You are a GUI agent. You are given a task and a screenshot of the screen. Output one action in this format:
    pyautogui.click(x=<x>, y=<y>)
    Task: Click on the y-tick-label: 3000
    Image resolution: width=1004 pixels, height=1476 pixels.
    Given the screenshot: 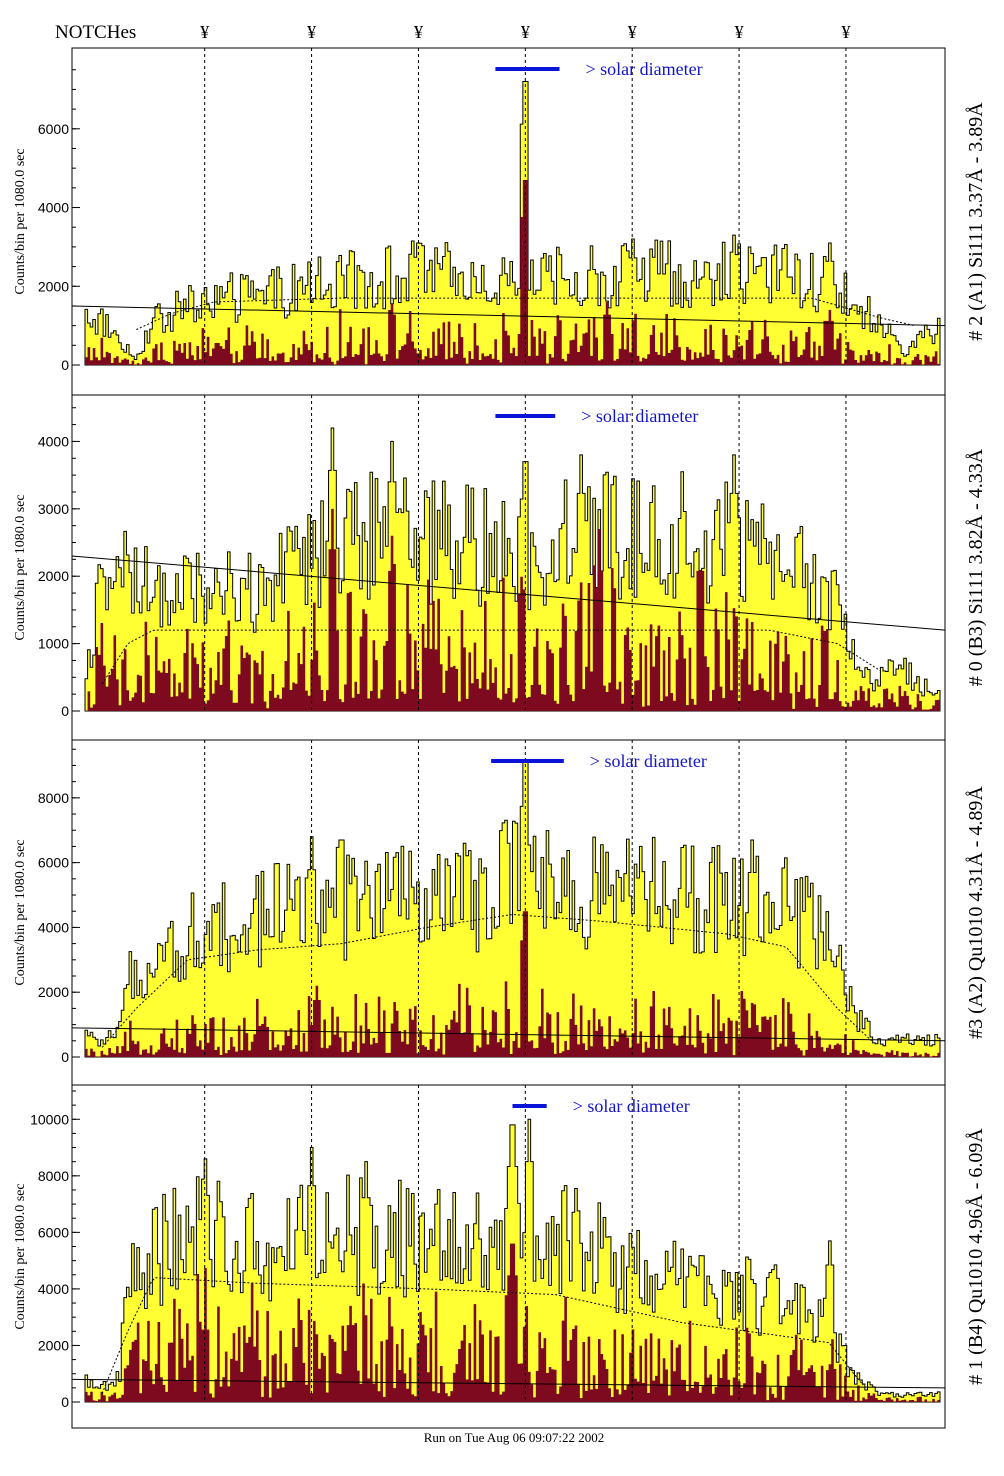 What is the action you would take?
    pyautogui.click(x=53, y=509)
    